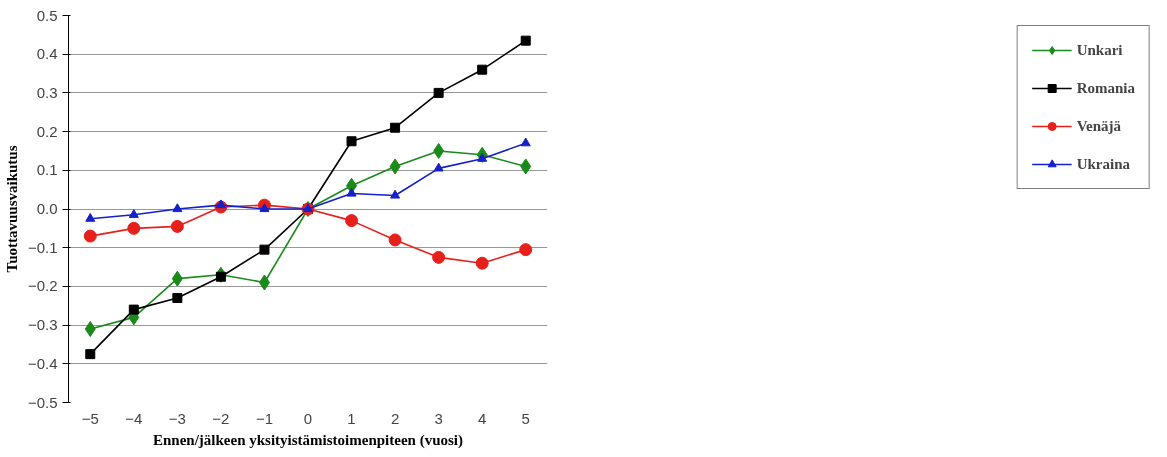 The height and width of the screenshot is (457, 1167). What do you see at coordinates (42, 286) in the screenshot?
I see `y-tick-label: −0.2` at bounding box center [42, 286].